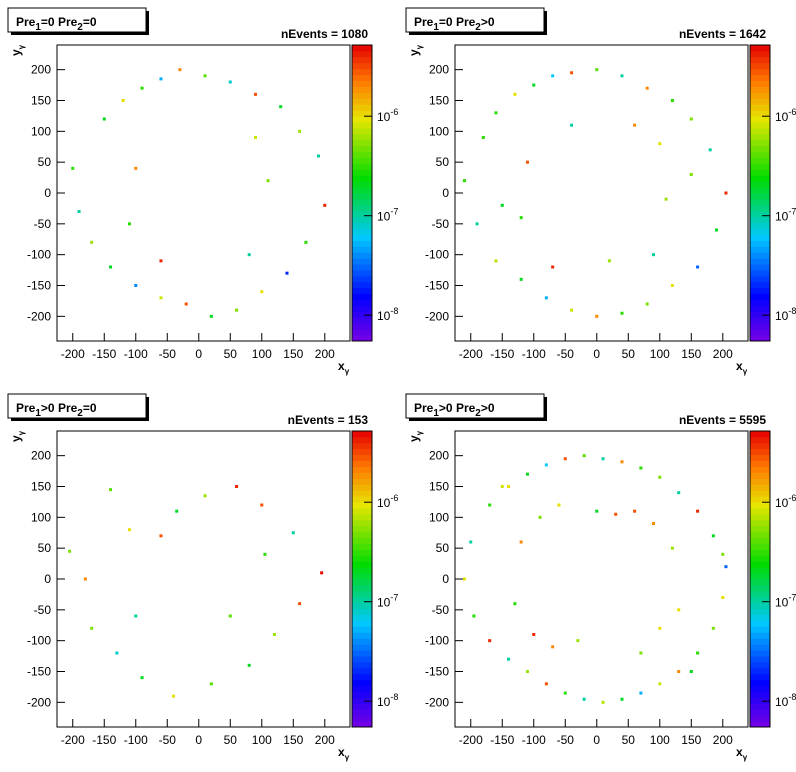  I want to click on z-tick-label: 10-6, so click(785, 501).